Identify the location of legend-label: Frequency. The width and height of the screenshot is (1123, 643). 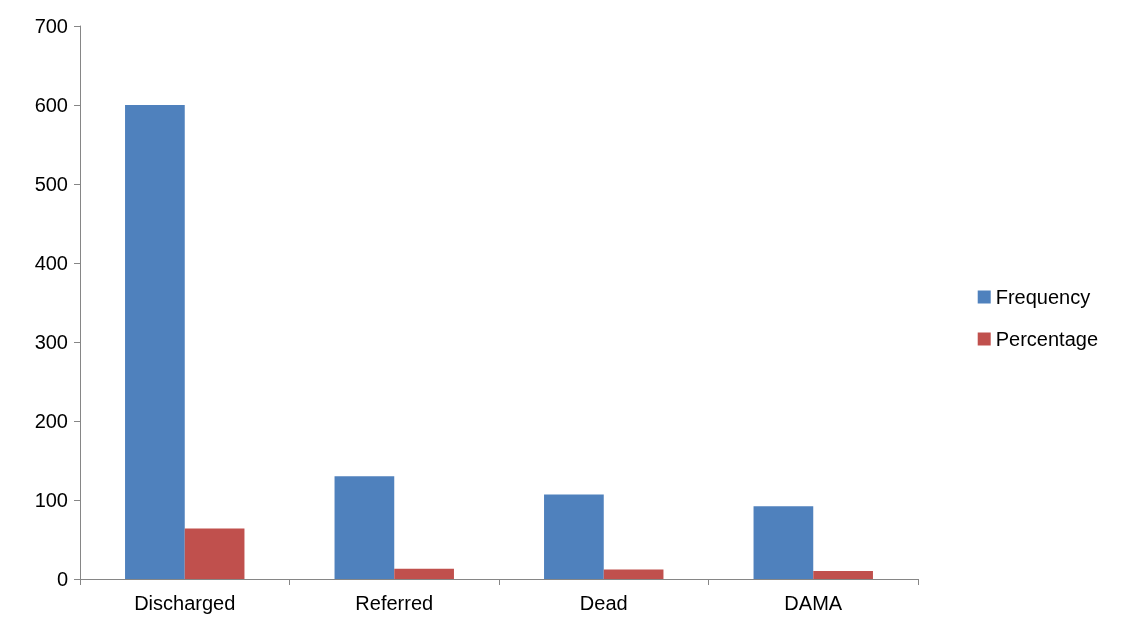
(1043, 297).